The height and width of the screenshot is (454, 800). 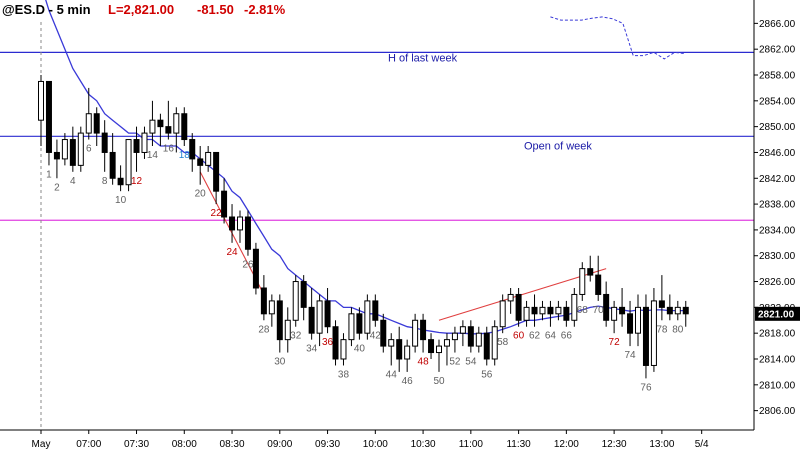 I want to click on bar-number: 70, so click(x=599, y=310).